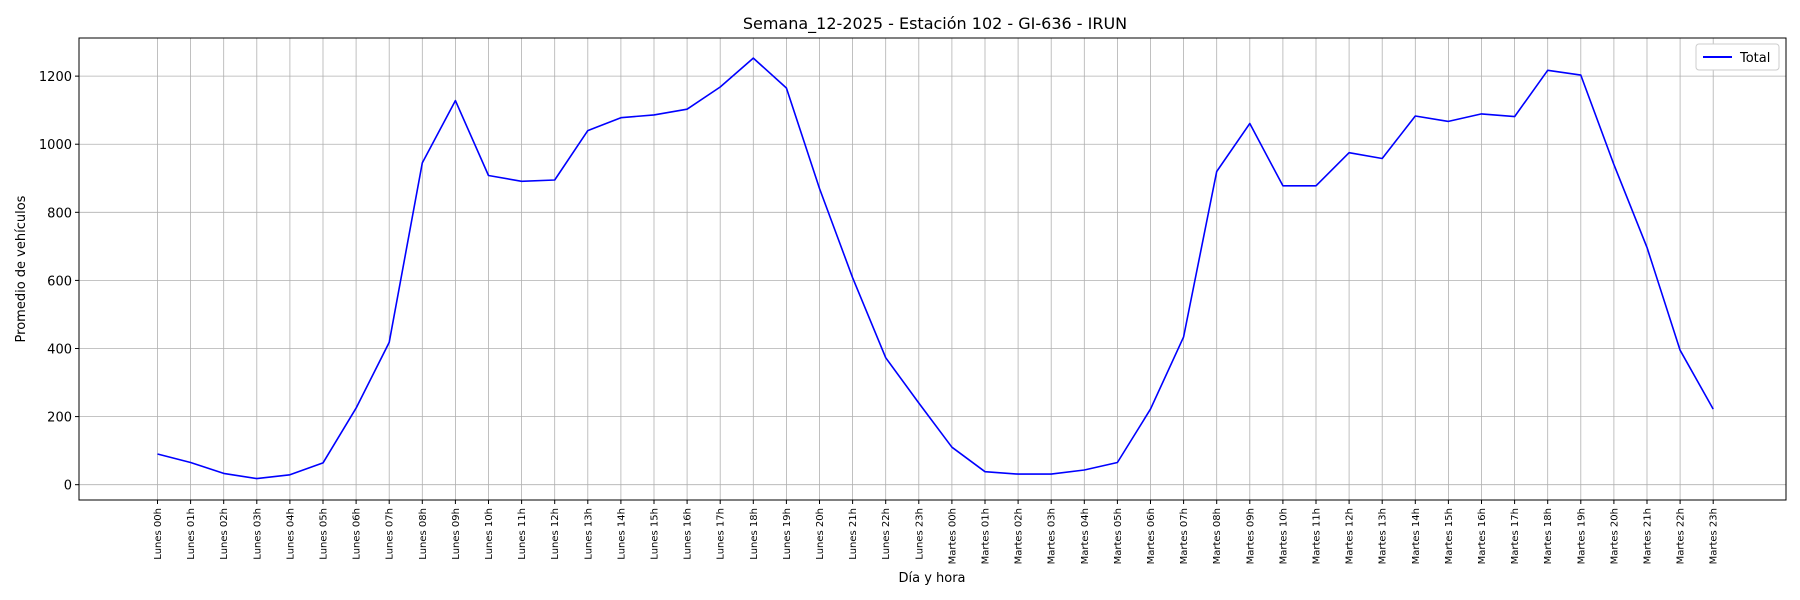 Image resolution: width=1800 pixels, height=600 pixels. Describe the element at coordinates (1118, 536) in the screenshot. I see `x-tick-label: Martes 05h` at that location.